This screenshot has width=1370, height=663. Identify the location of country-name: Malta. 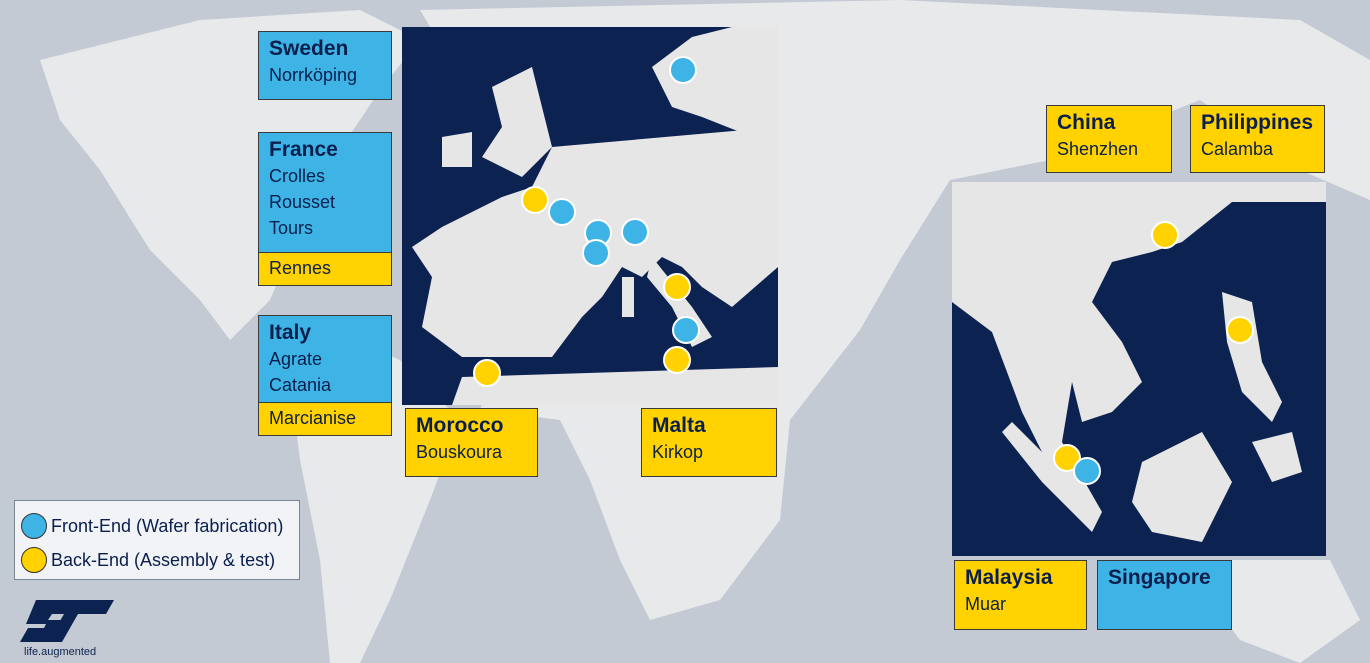
(679, 425).